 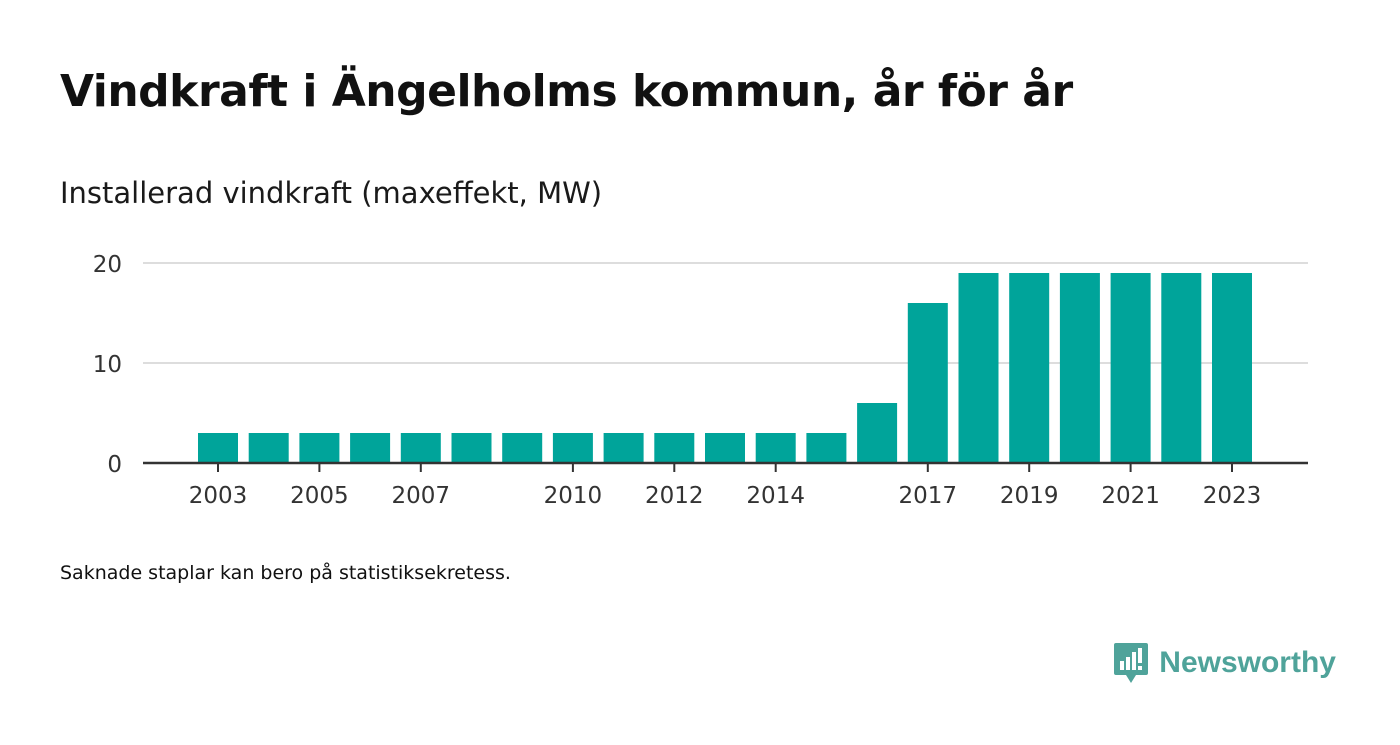 I want to click on bar-2015, so click(x=826, y=448).